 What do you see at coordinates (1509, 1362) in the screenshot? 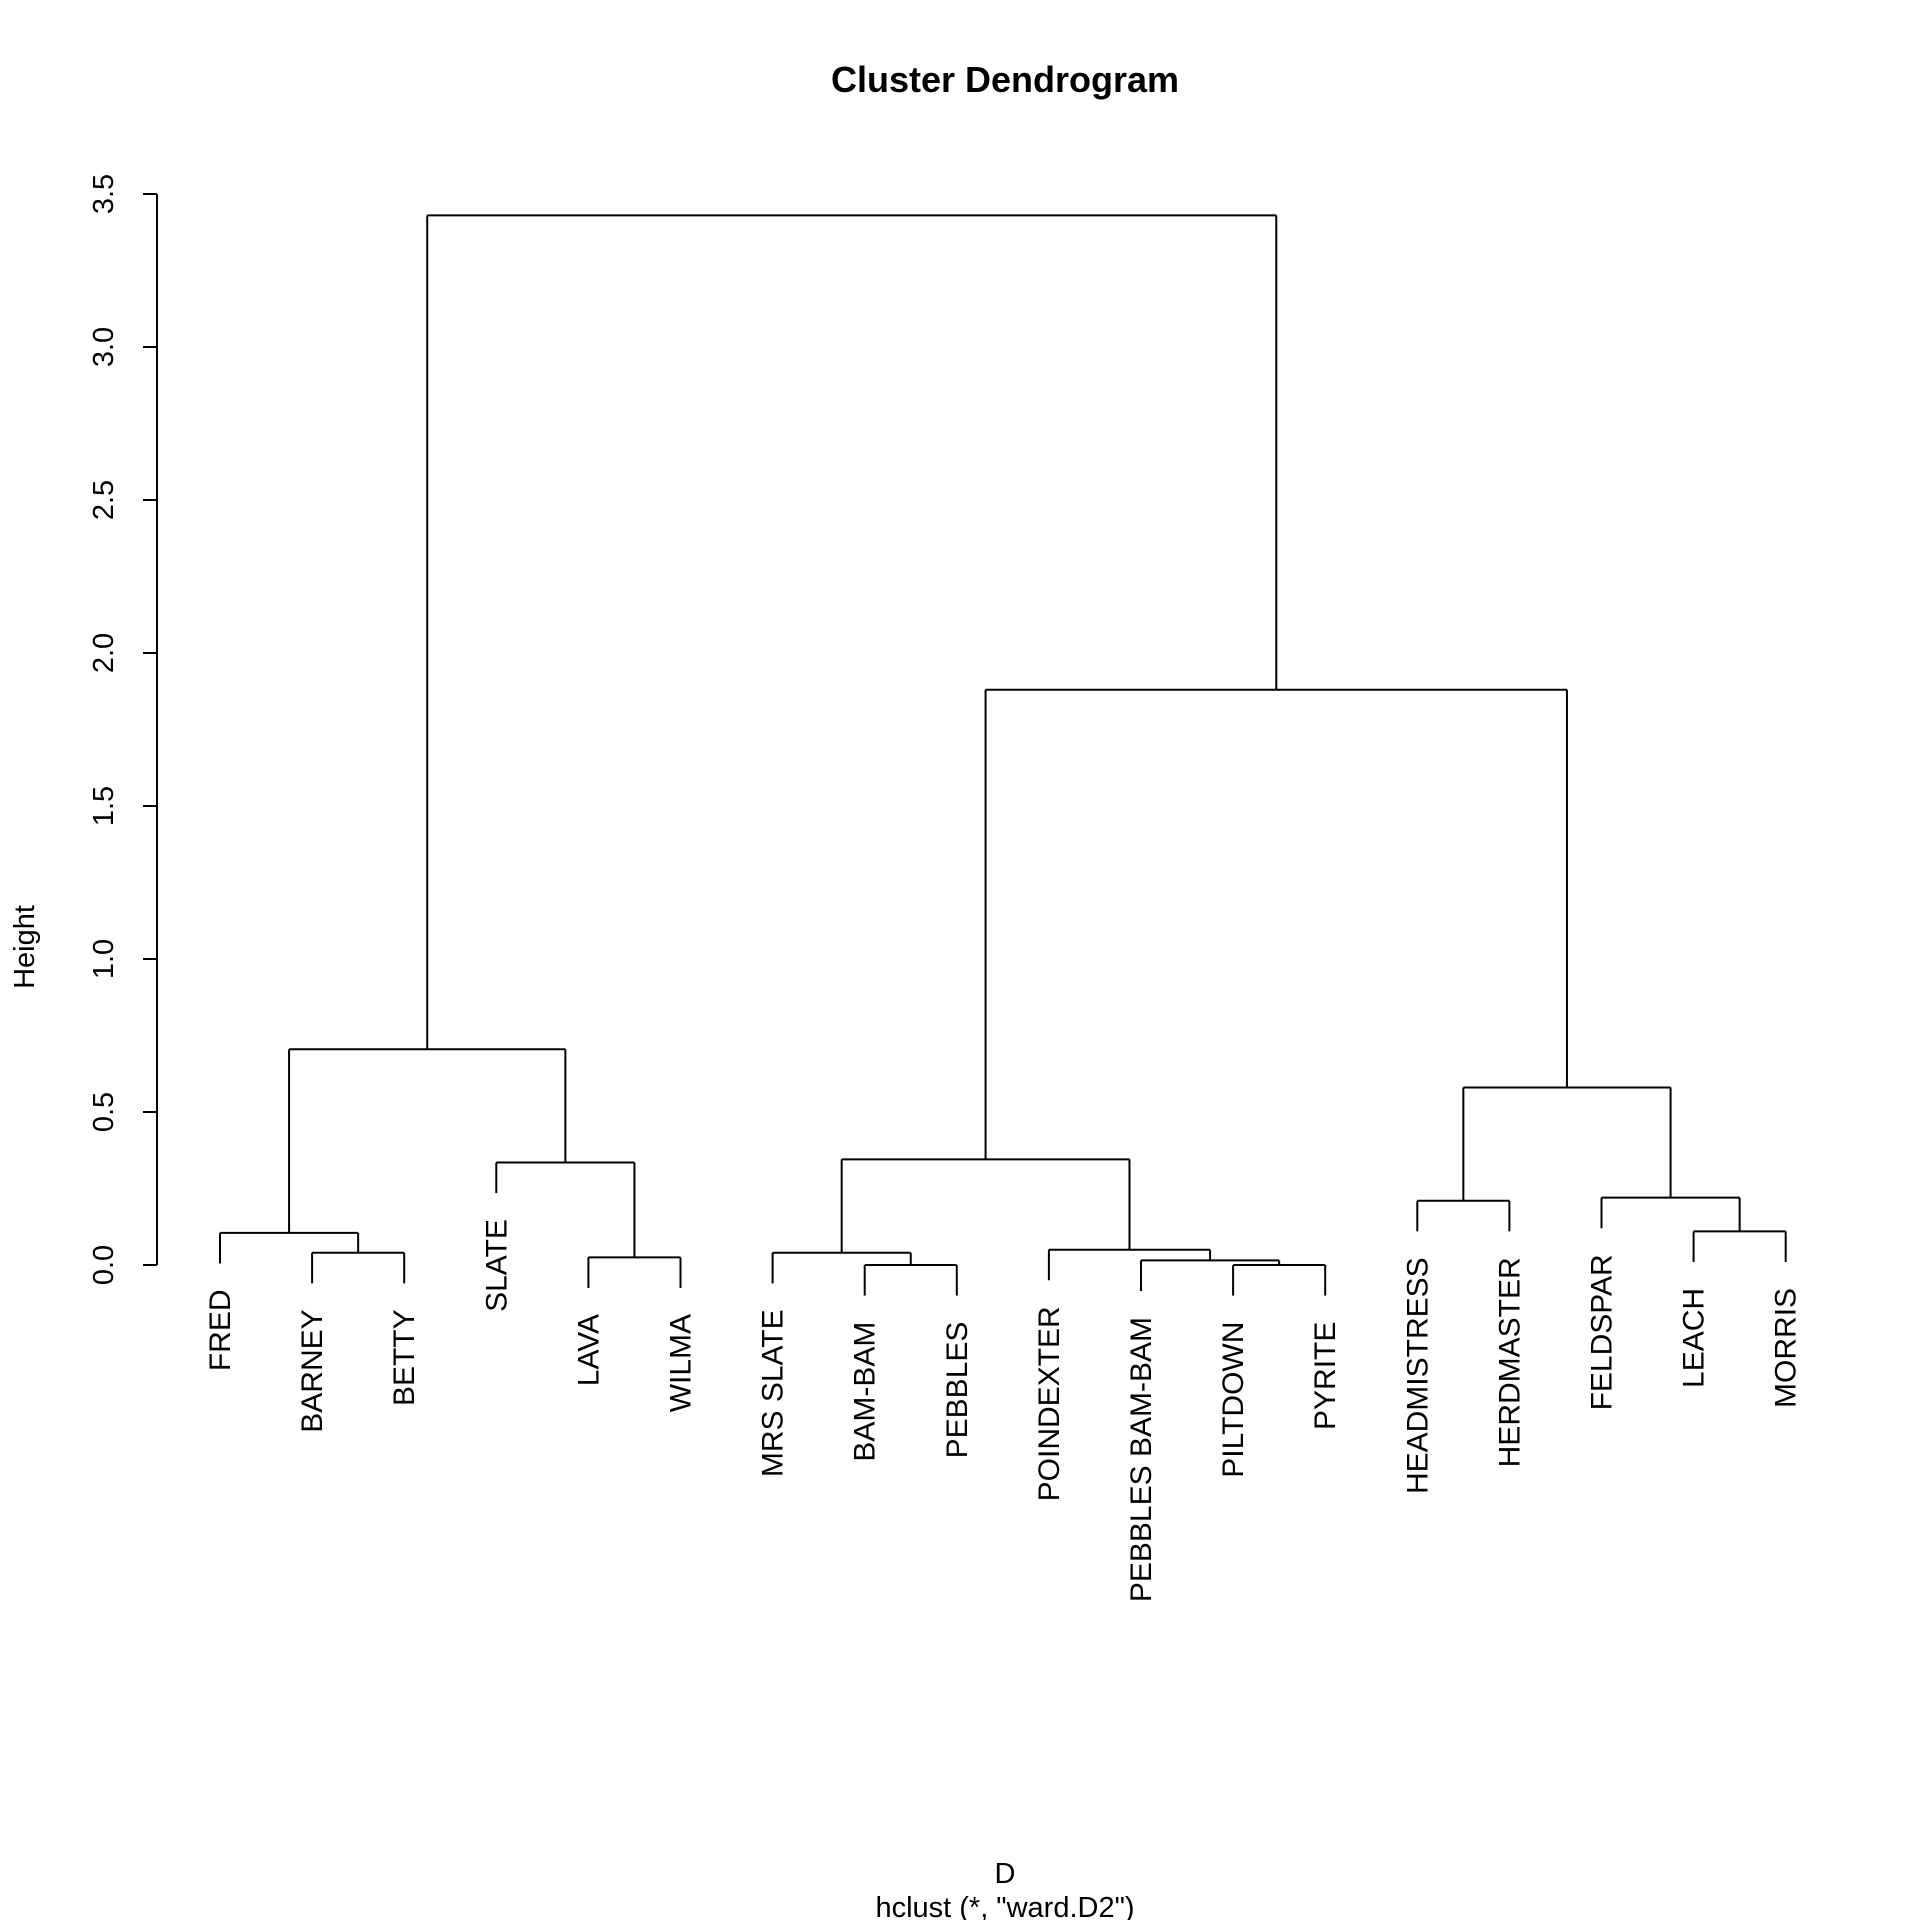
I see `leaf-label: HERDMASTER` at bounding box center [1509, 1362].